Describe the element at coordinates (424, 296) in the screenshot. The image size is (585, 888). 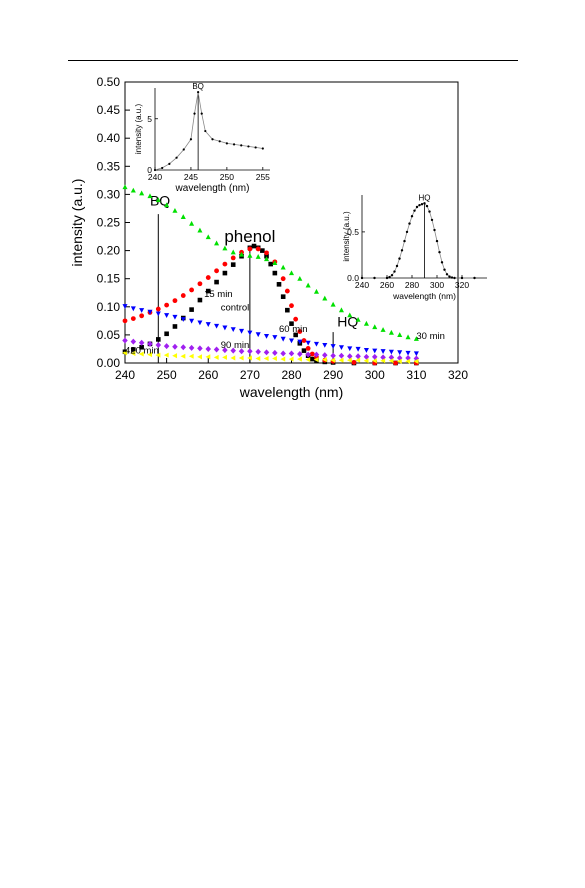
I see `inset-x-axis-label: wavelength (nm)` at that location.